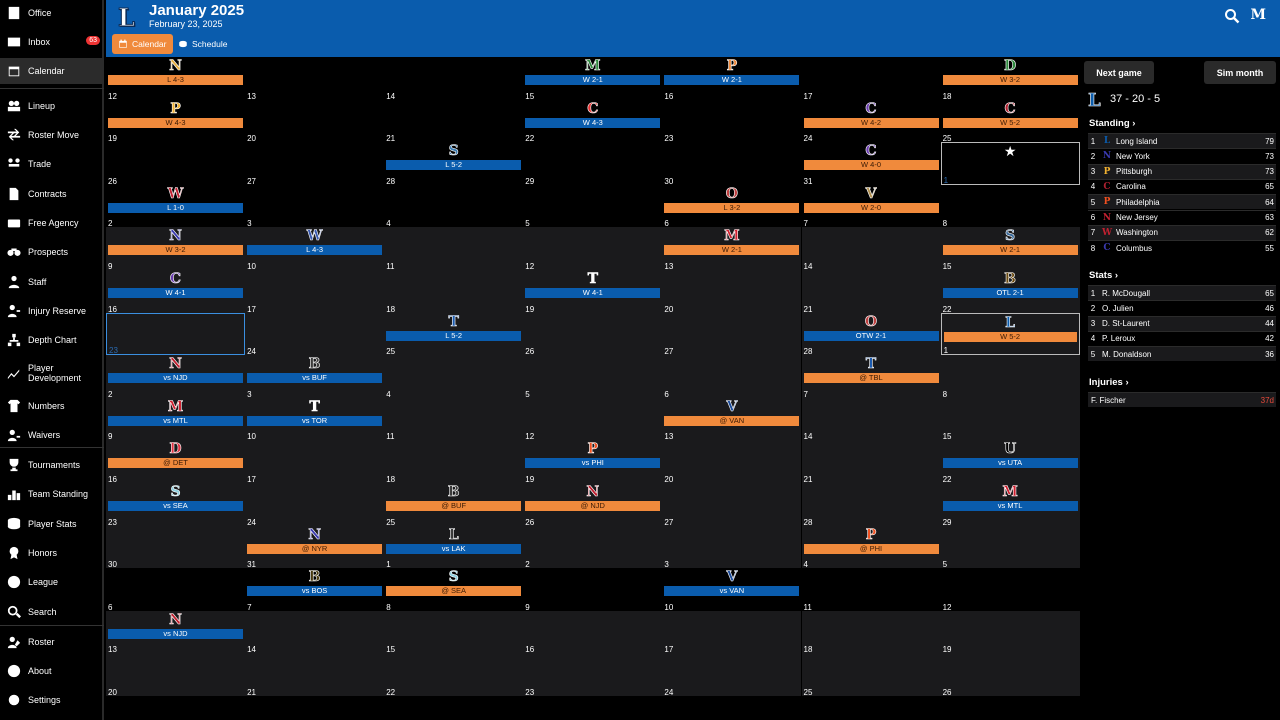  What do you see at coordinates (593, 505) in the screenshot?
I see `calendar-day-cell: N @ NJD 26` at bounding box center [593, 505].